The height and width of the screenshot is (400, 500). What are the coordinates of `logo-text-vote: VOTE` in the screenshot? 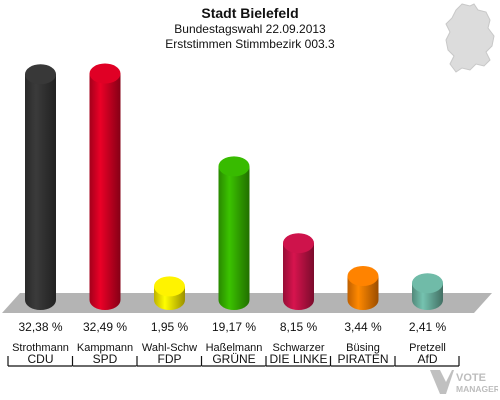 It's located at (471, 378).